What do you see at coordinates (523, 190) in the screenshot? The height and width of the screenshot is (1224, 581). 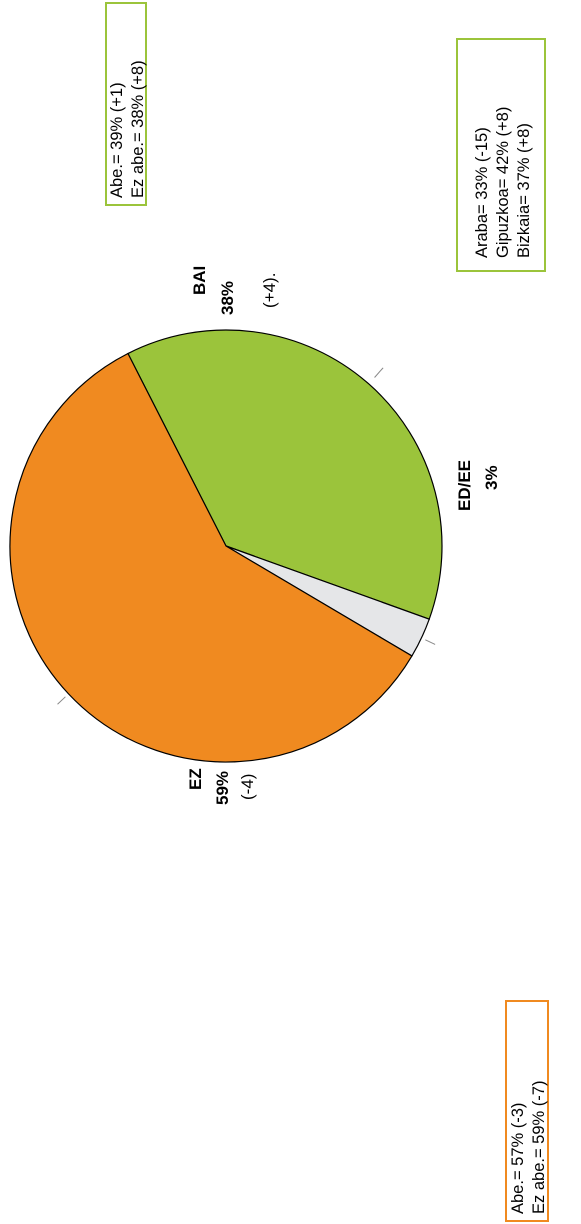 I see `territory-box-line-3: Bizkaia= 37% (+8)` at bounding box center [523, 190].